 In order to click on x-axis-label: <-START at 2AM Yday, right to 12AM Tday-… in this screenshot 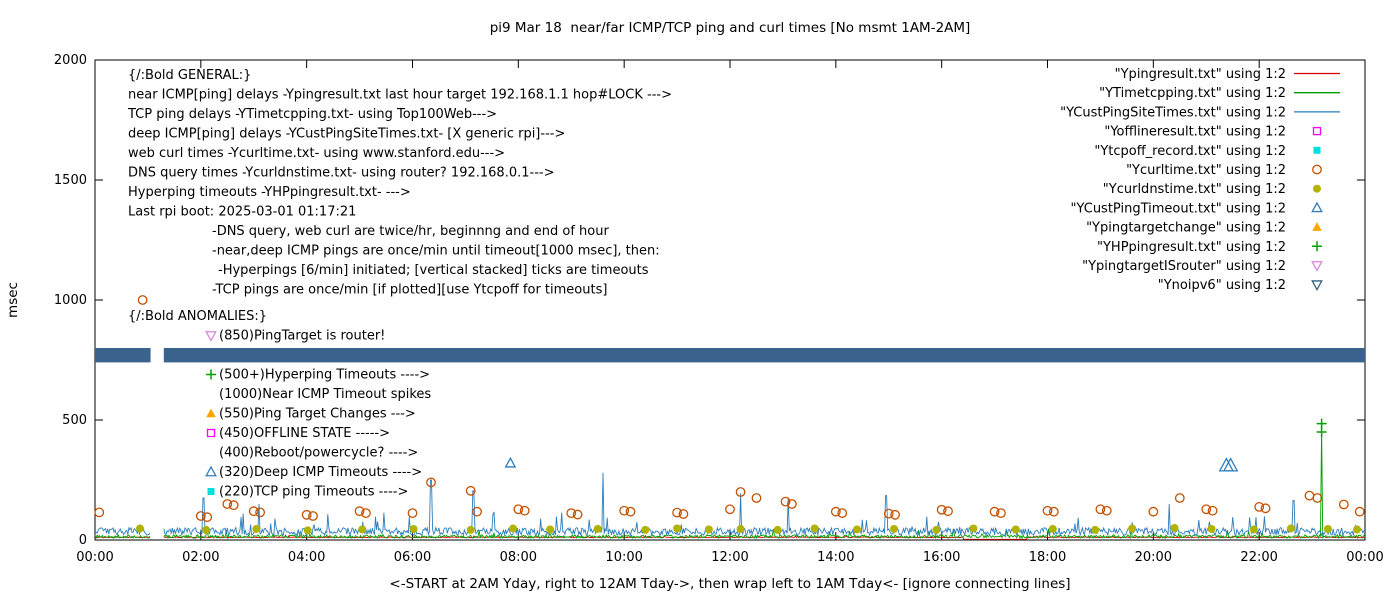, I will do `click(729, 584)`.